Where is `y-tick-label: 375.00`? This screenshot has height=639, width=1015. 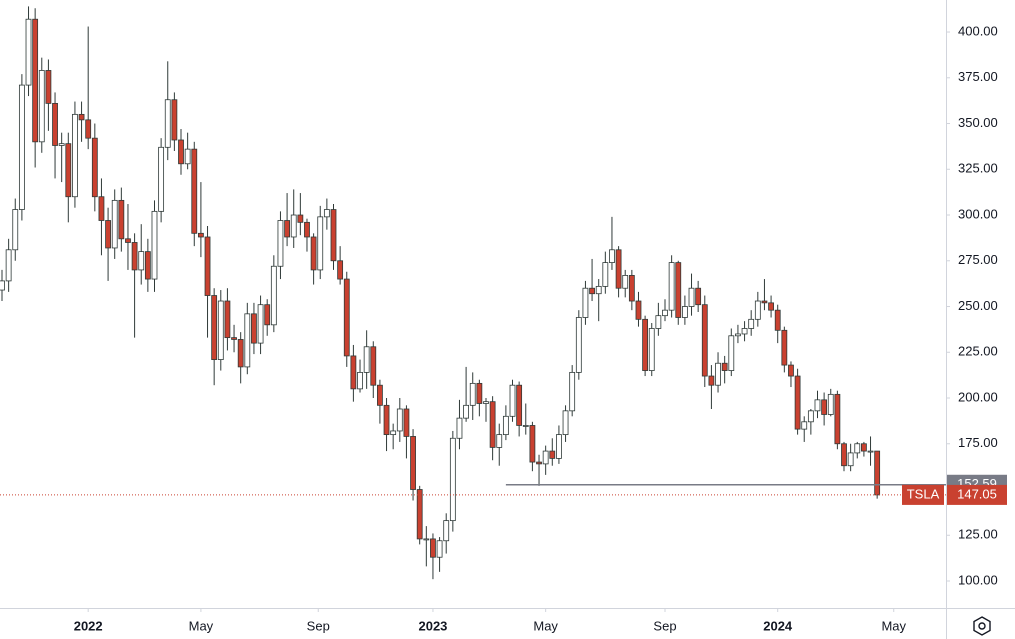
y-tick-label: 375.00 is located at coordinates (978, 76).